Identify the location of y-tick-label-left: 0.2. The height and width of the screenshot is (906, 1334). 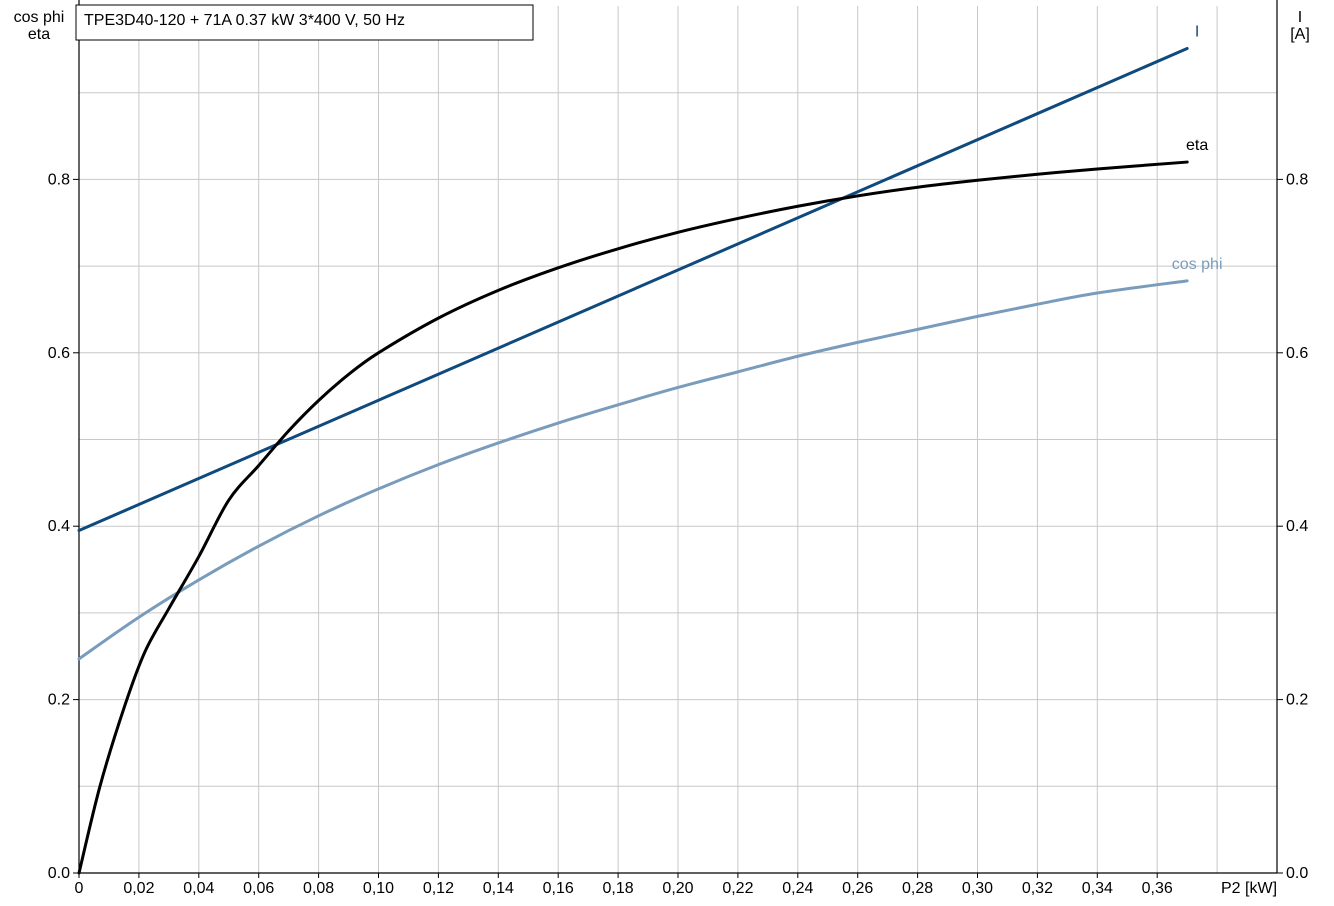
(59, 700).